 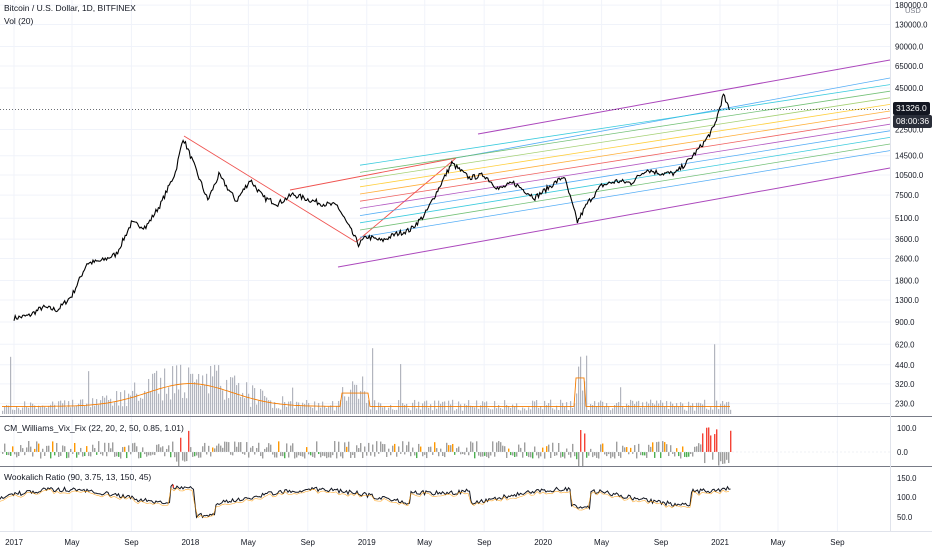 What do you see at coordinates (14, 542) in the screenshot?
I see `time-axis-label: 2017` at bounding box center [14, 542].